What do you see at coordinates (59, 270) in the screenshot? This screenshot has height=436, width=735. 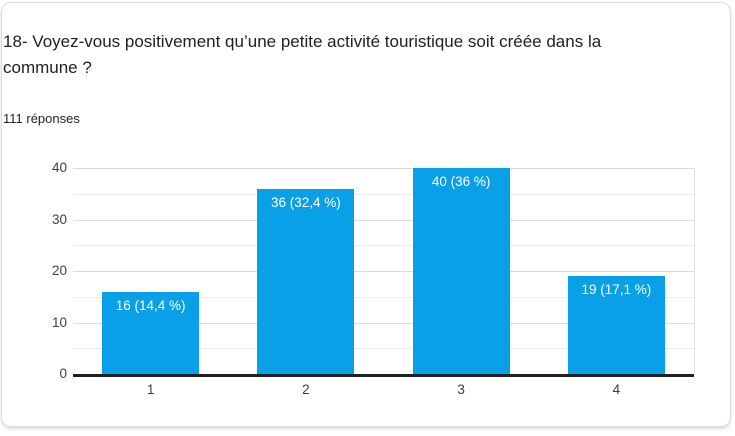 I see `y-axis-tick-label: 20` at bounding box center [59, 270].